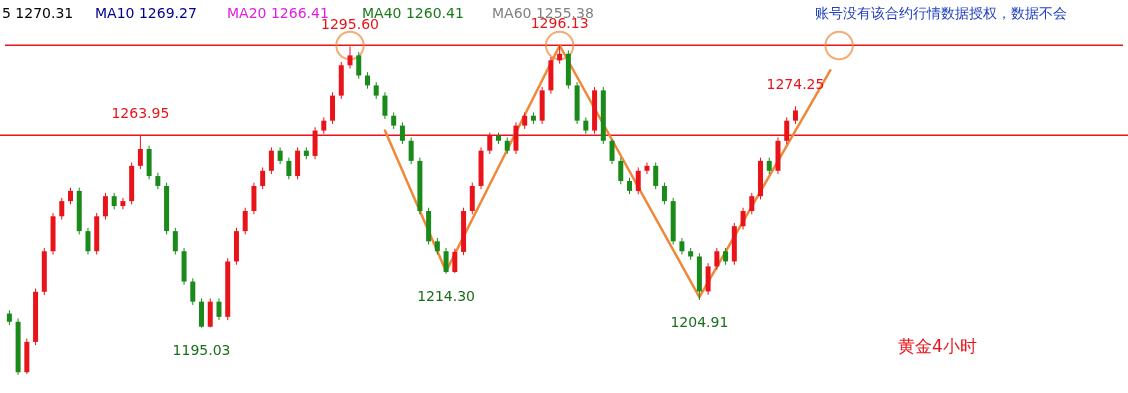 This screenshot has width=1128, height=393. Describe the element at coordinates (201, 349) in the screenshot. I see `annotation: 1195.03` at that location.